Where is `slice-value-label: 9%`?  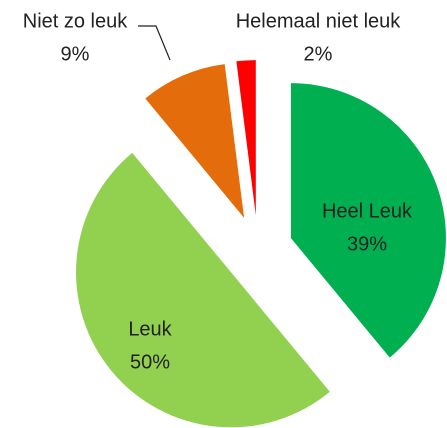 slice-value-label: 9% is located at coordinates (75, 54).